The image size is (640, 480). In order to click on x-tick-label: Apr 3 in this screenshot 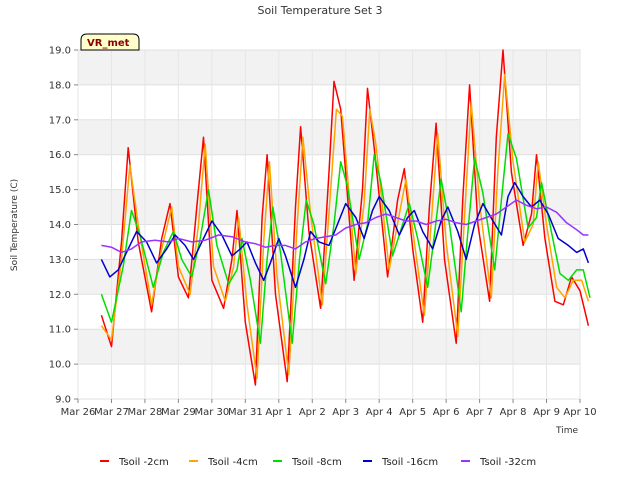, I will do `click(345, 412)`.